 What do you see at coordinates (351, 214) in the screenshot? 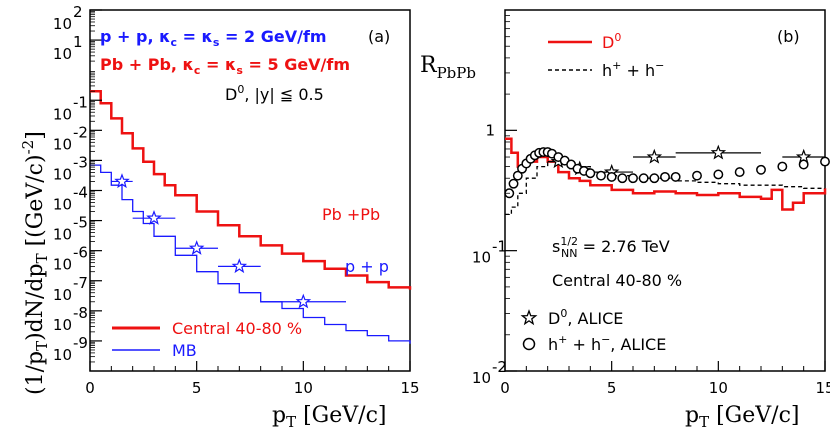
I see `label-pbpb-curve: Pb +Pb` at bounding box center [351, 214].